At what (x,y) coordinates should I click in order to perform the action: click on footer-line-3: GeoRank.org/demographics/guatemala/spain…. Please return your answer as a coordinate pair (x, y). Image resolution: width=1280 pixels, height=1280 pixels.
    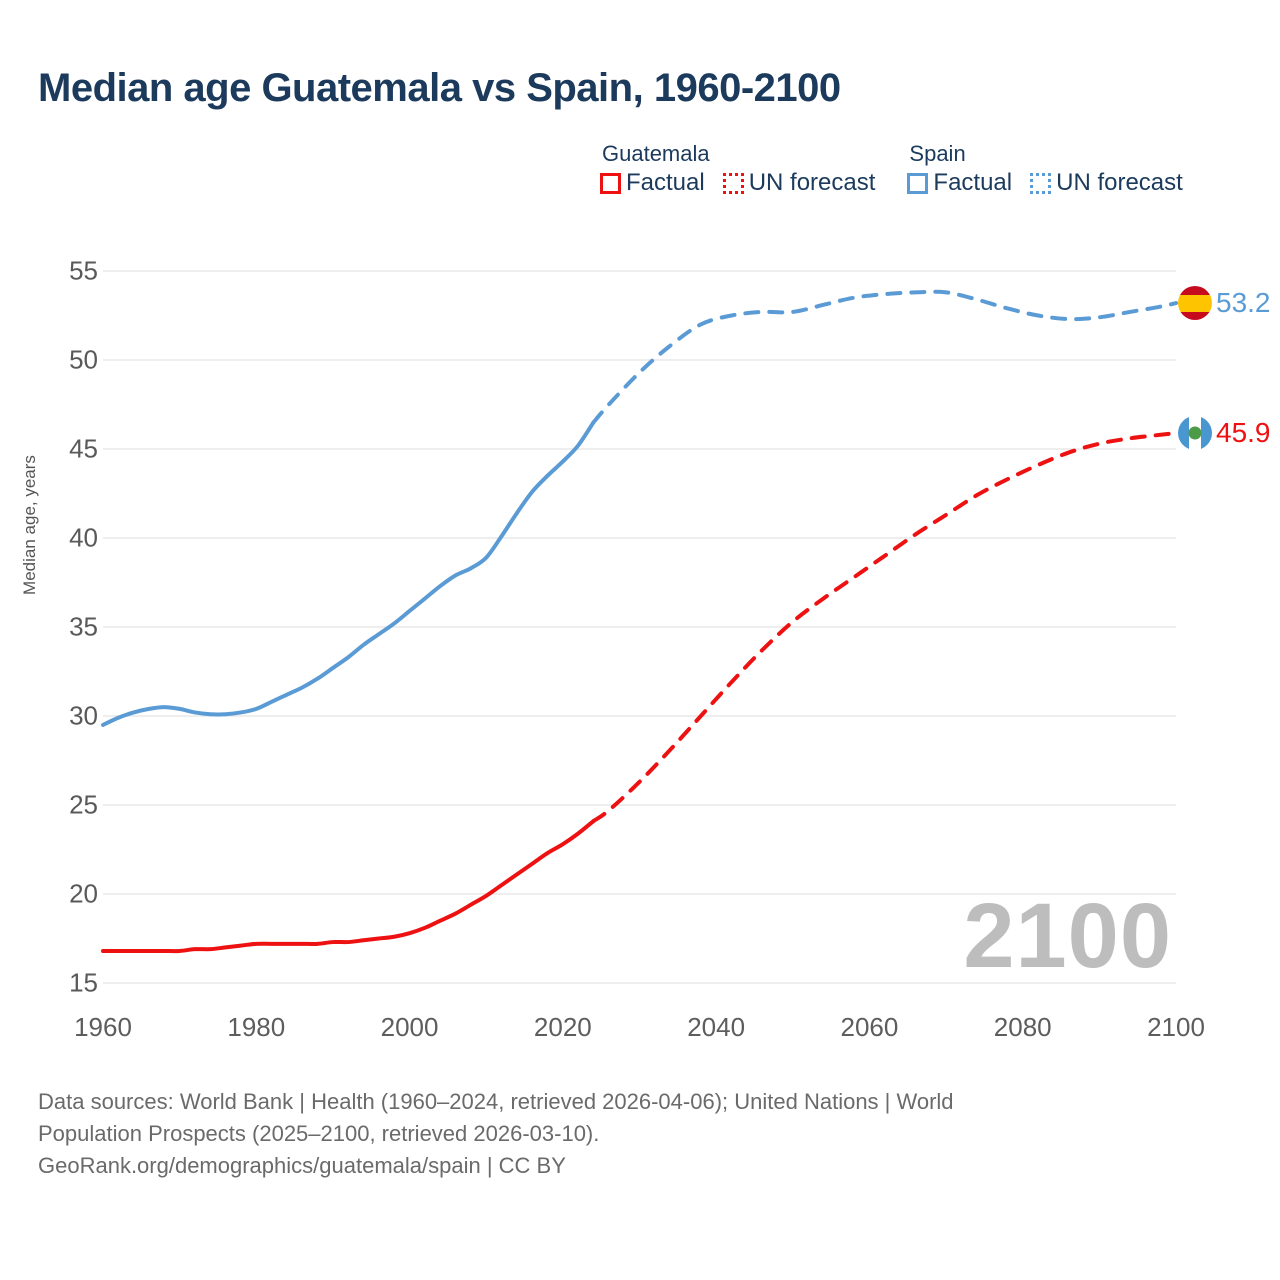
    Looking at the image, I should click on (302, 1165).